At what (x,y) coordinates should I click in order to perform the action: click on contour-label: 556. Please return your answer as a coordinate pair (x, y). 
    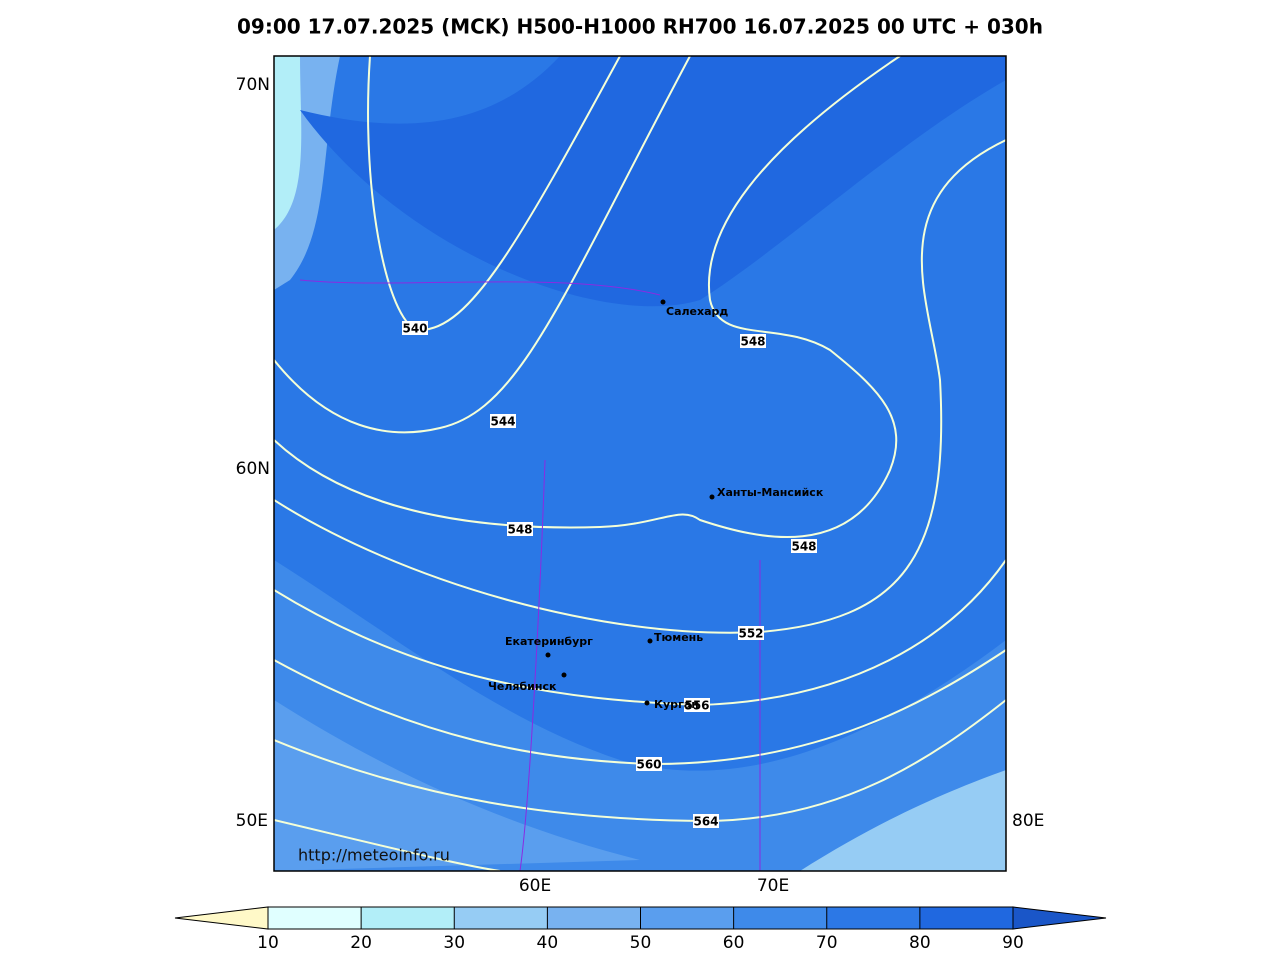
    Looking at the image, I should click on (696, 706).